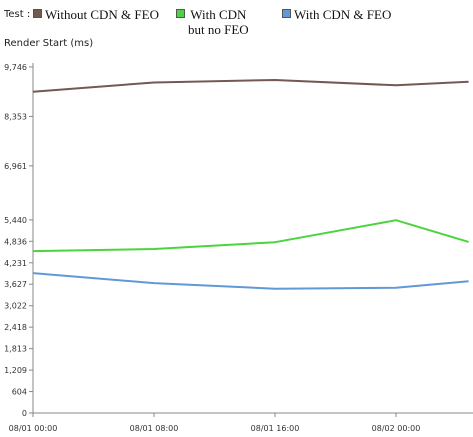 The image size is (473, 437). What do you see at coordinates (396, 428) in the screenshot?
I see `x-tick-label: 08/02 00:00` at bounding box center [396, 428].